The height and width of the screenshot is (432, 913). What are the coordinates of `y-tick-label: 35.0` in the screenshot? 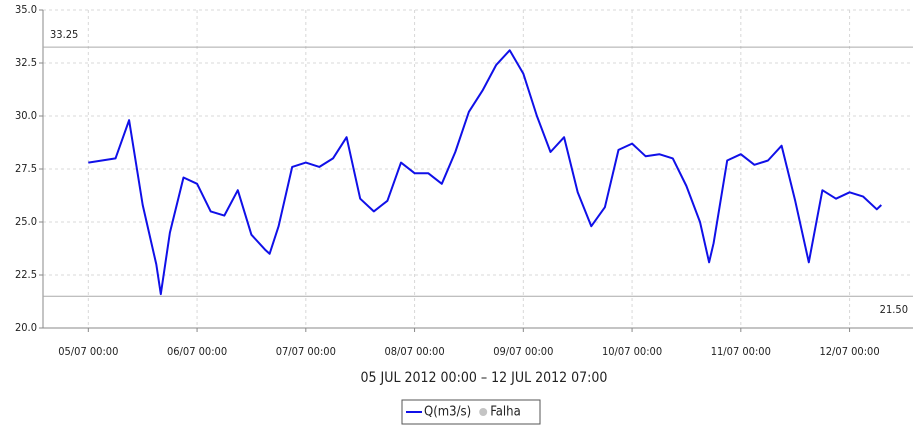 It's located at (26, 9).